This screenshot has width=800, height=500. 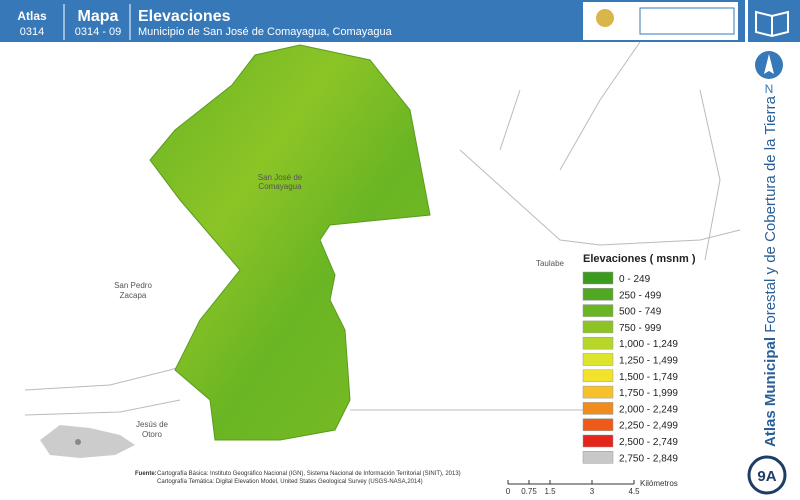 I want to click on legend-label: 2,250 - 2,499, so click(x=648, y=426).